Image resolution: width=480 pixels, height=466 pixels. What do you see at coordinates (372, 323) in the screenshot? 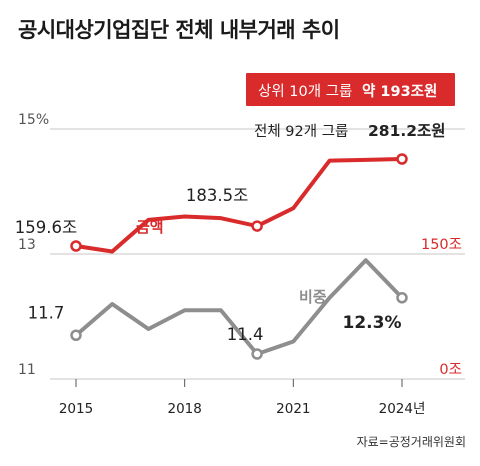
I see `data-label: 12.3%` at bounding box center [372, 323].